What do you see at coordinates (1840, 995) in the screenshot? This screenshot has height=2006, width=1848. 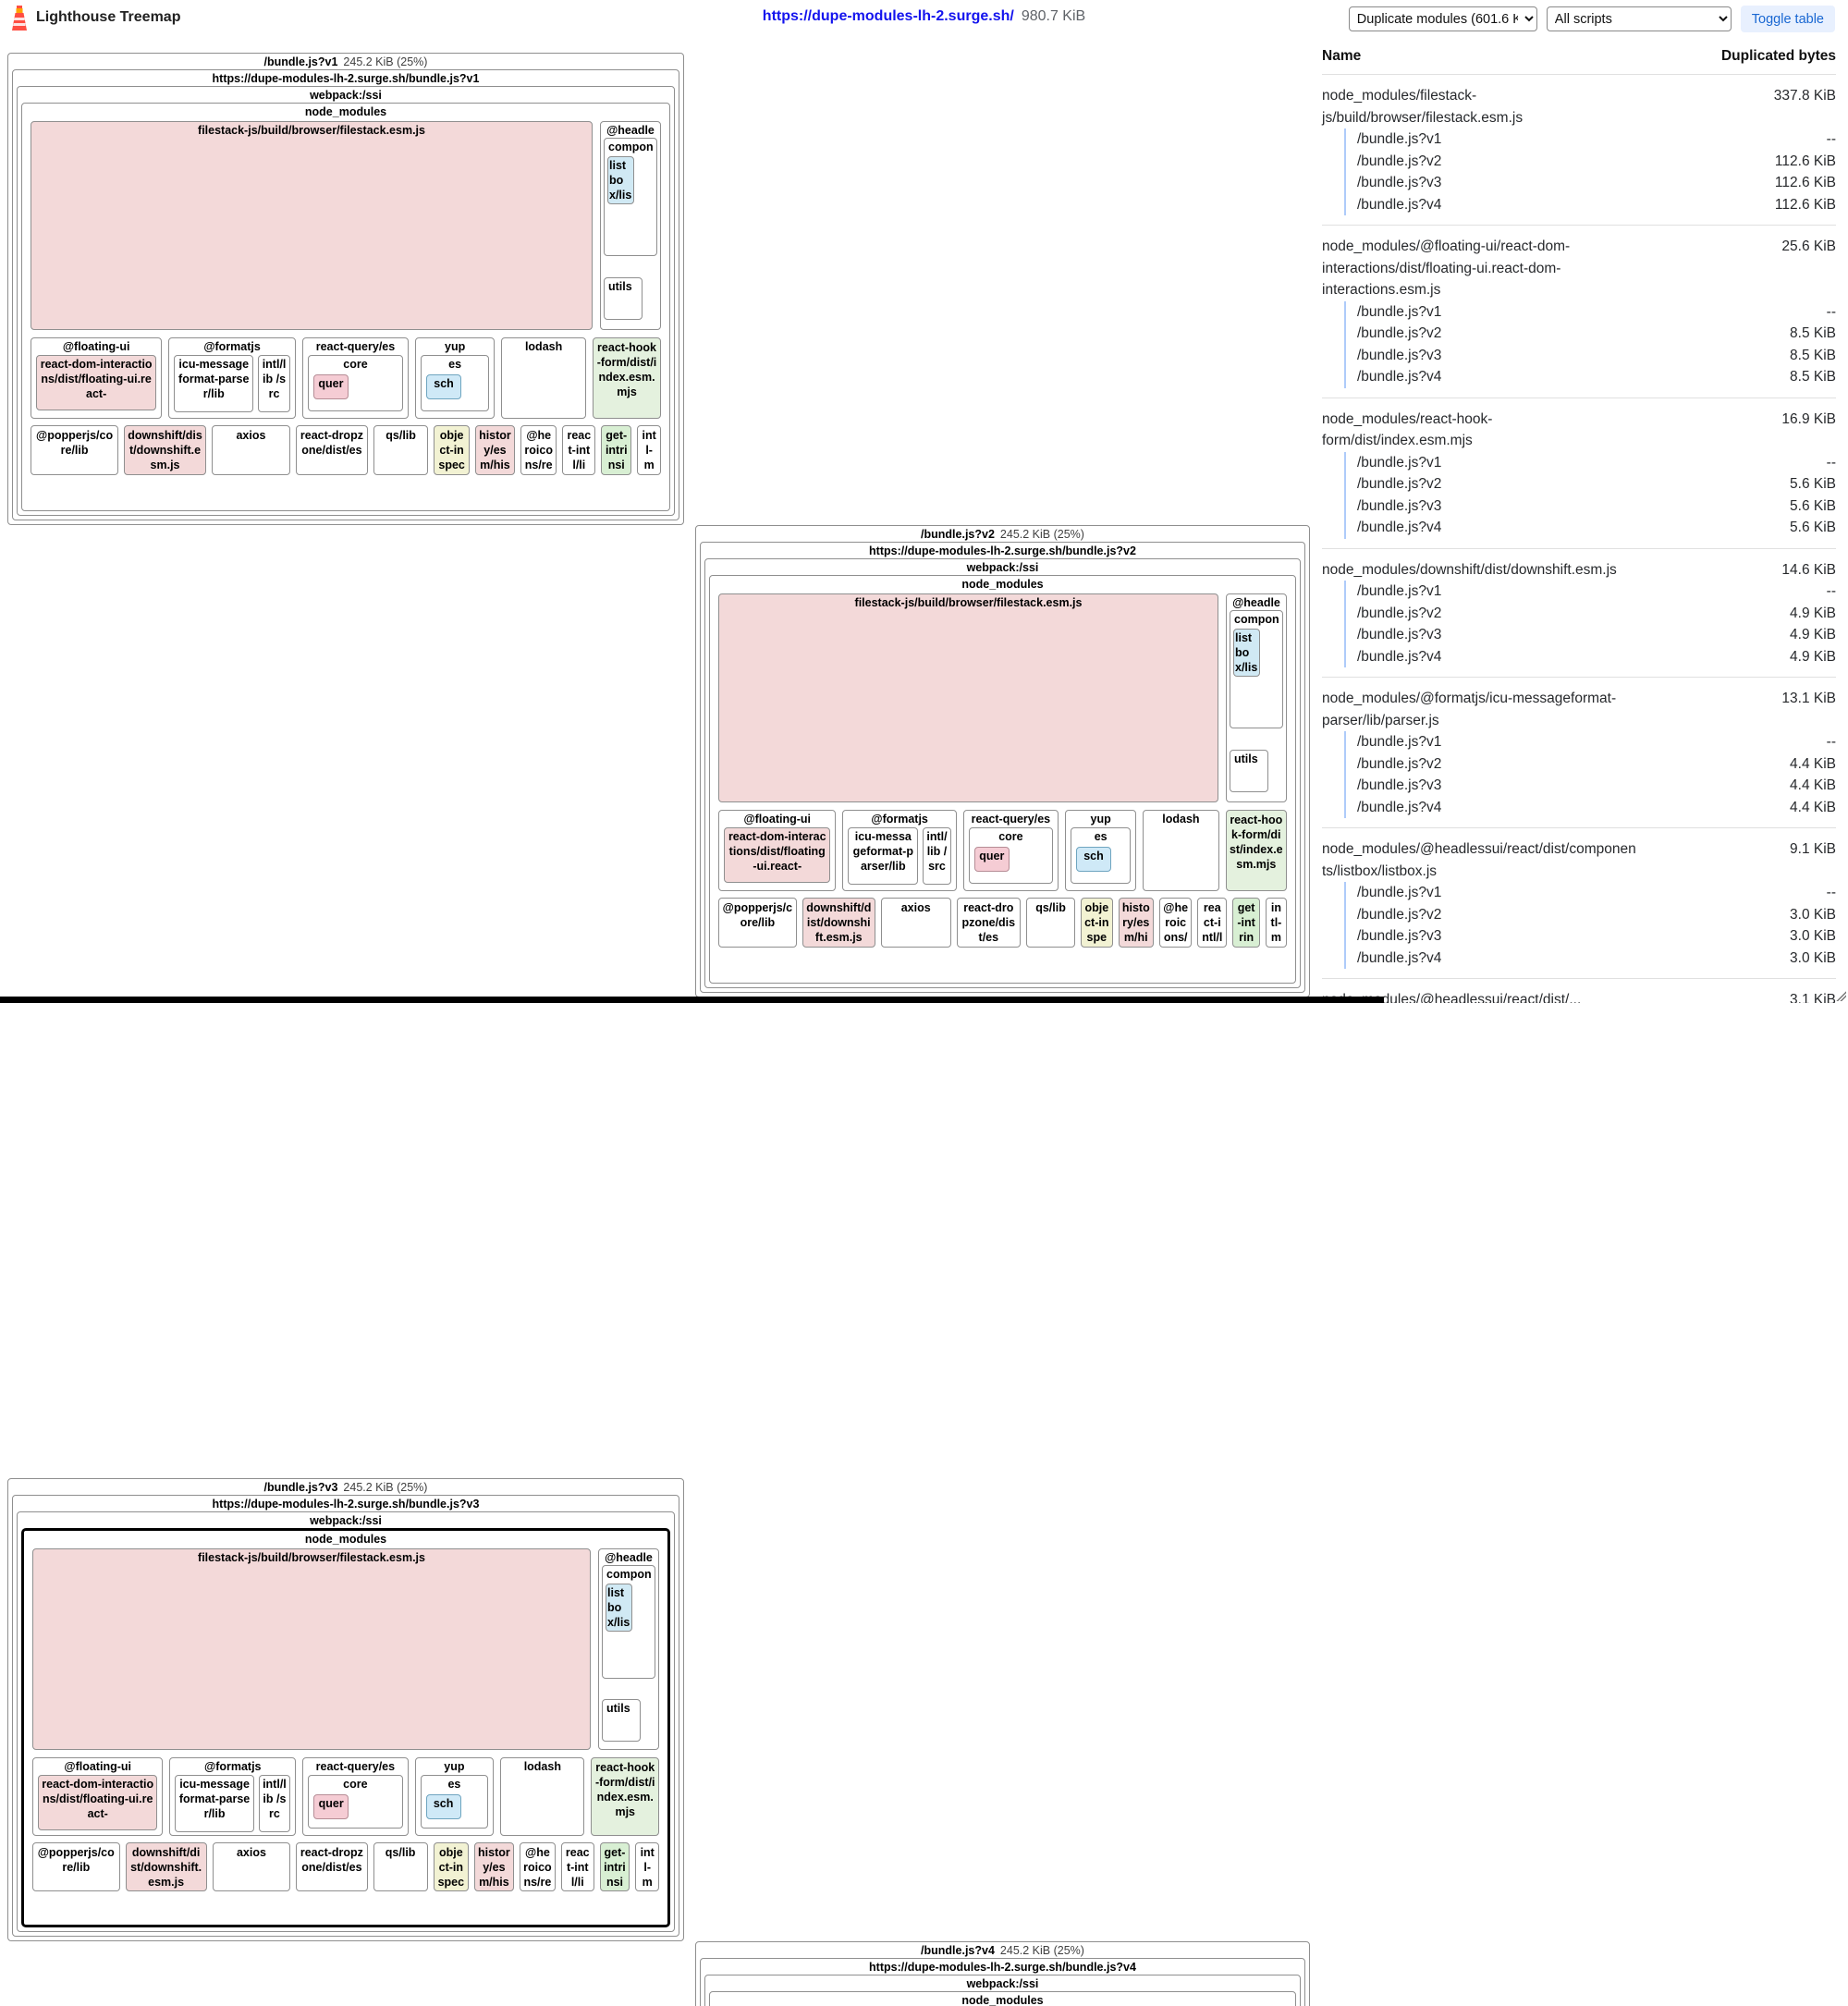 I see `resize-handle-icon` at bounding box center [1840, 995].